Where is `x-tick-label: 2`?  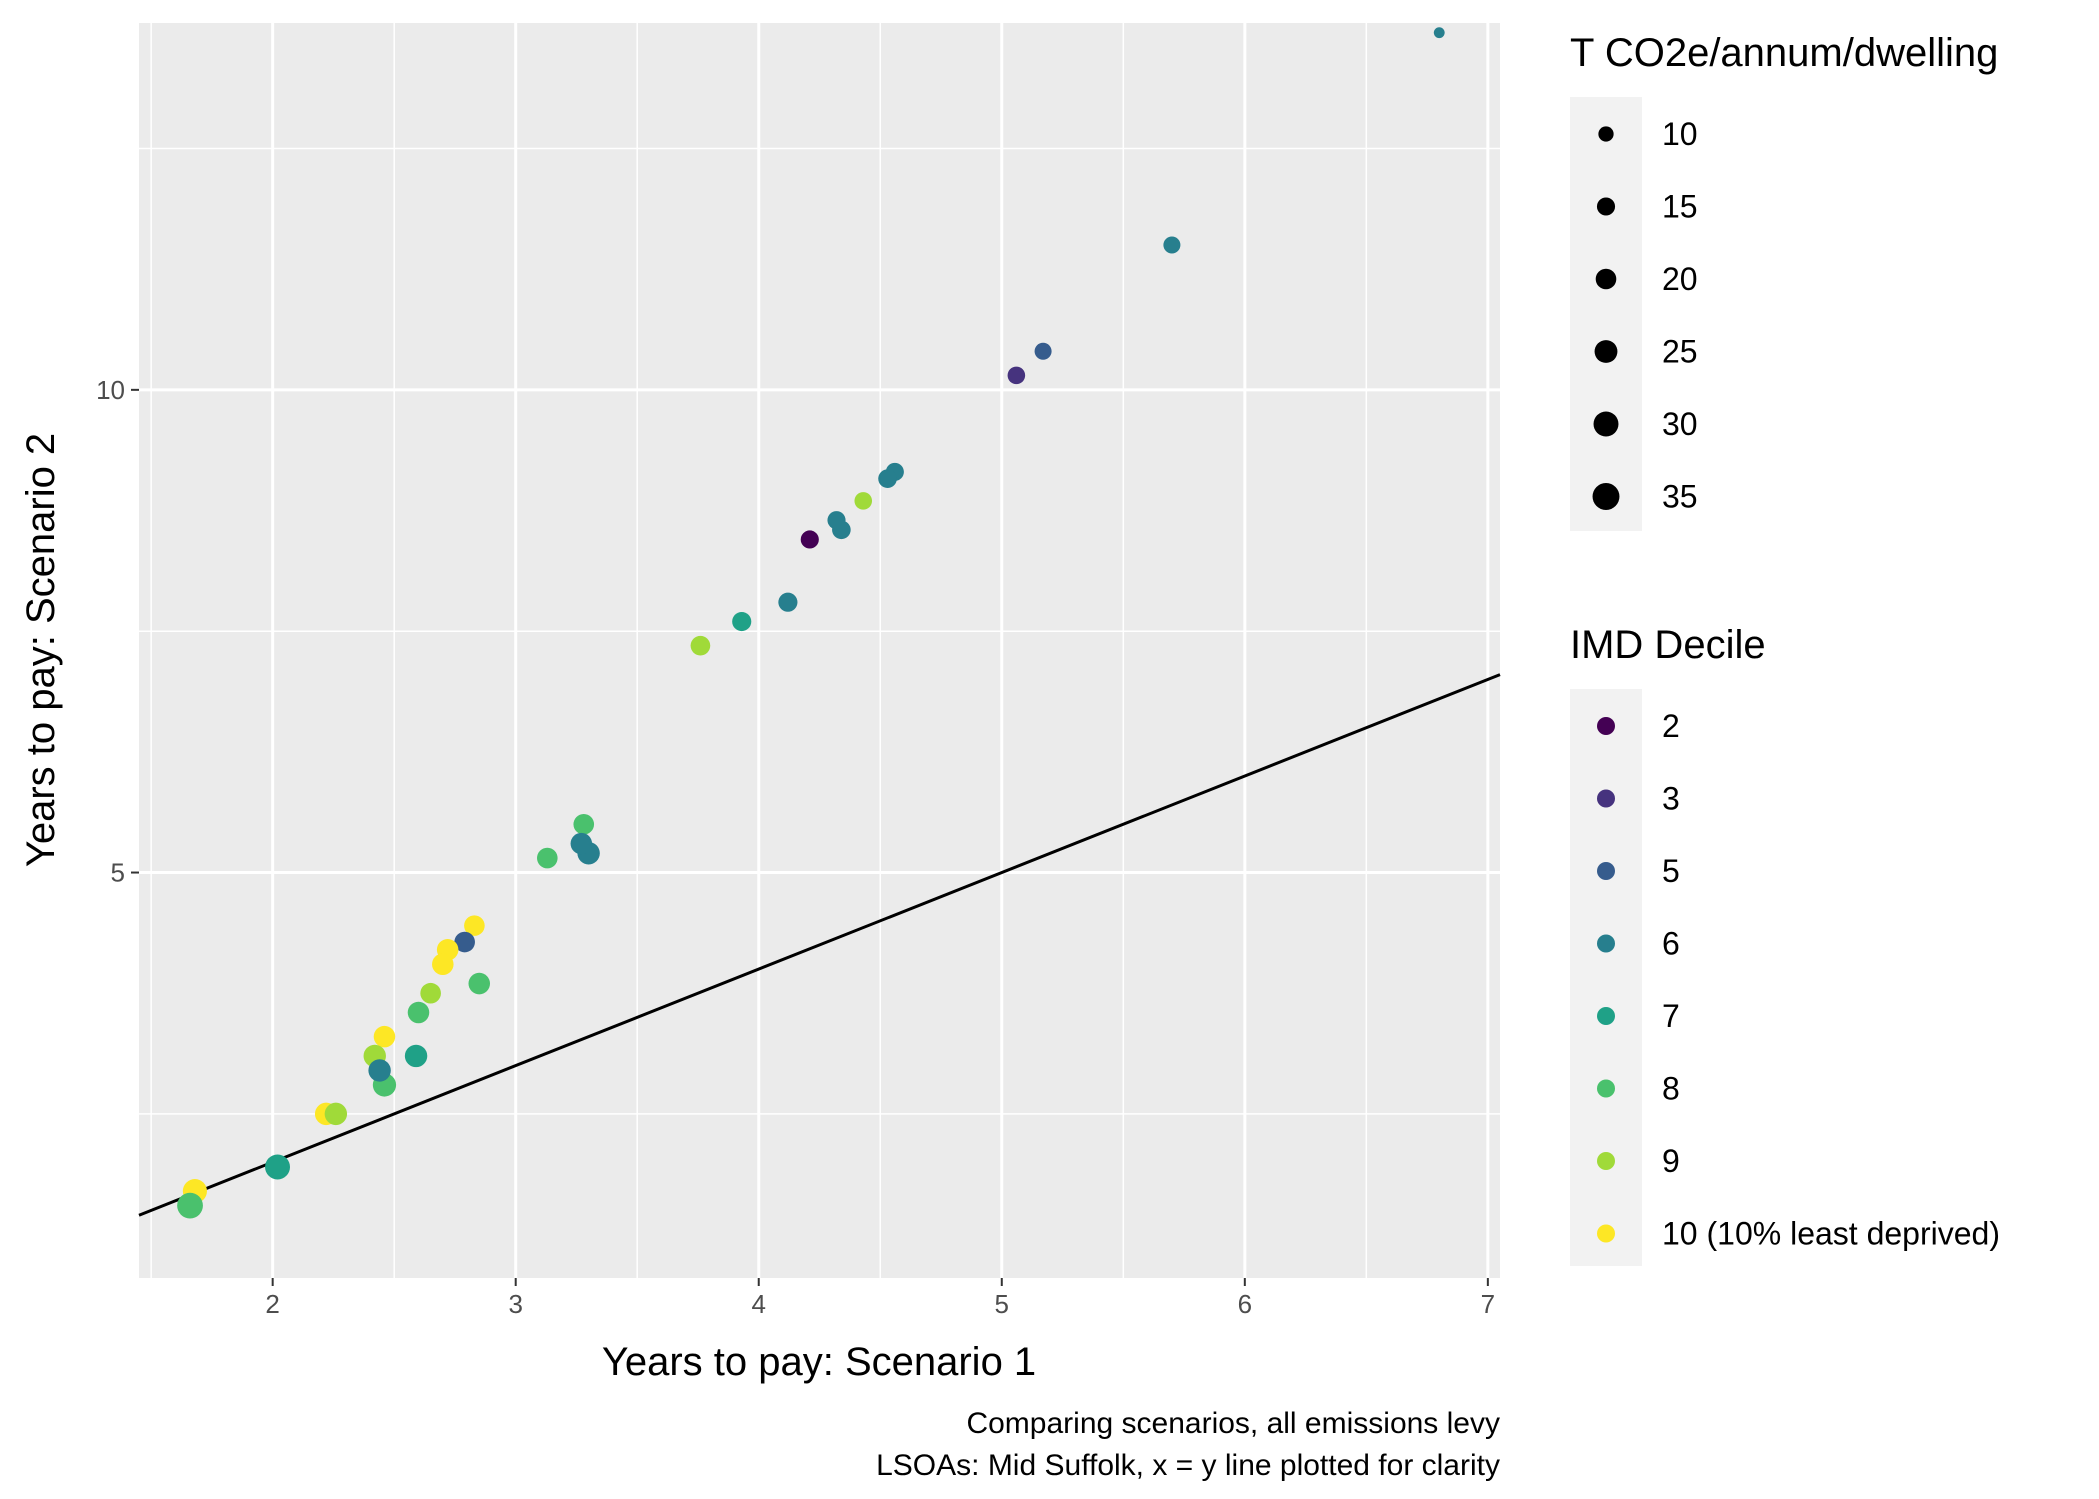
x-tick-label: 2 is located at coordinates (272, 1304).